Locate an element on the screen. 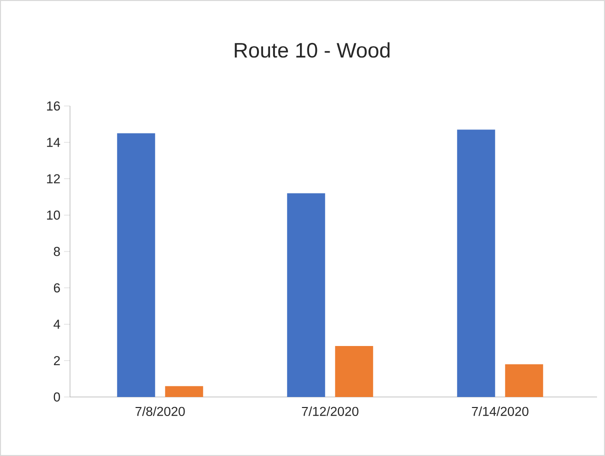 This screenshot has height=456, width=605. y-tick-label: 10 is located at coordinates (53, 215).